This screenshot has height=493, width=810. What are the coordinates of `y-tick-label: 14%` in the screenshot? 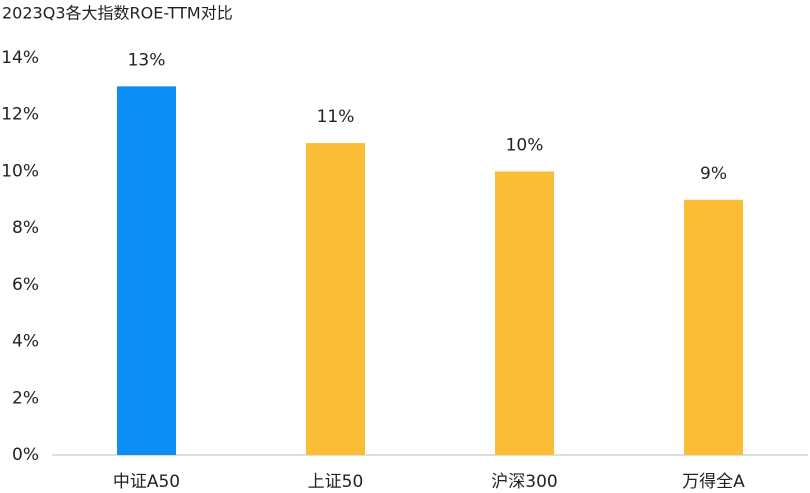 It's located at (20, 58).